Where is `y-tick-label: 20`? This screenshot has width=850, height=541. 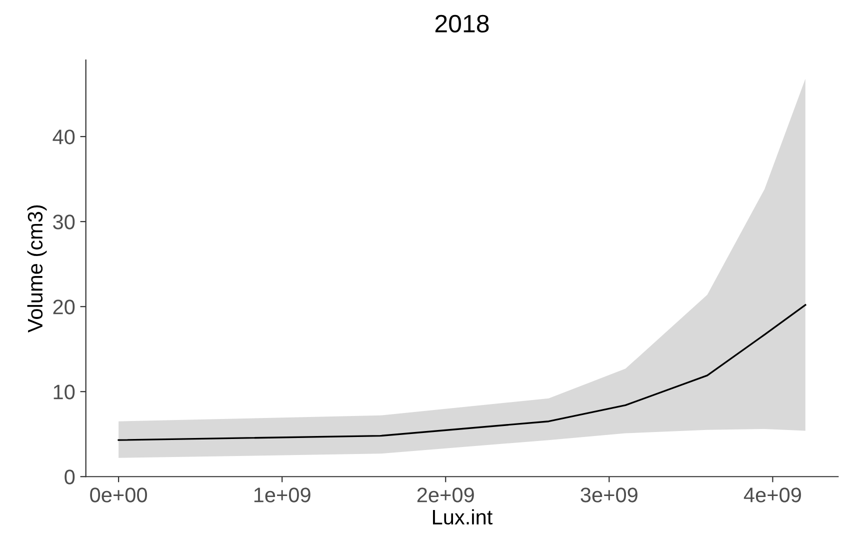
y-tick-label: 20 is located at coordinates (64, 307).